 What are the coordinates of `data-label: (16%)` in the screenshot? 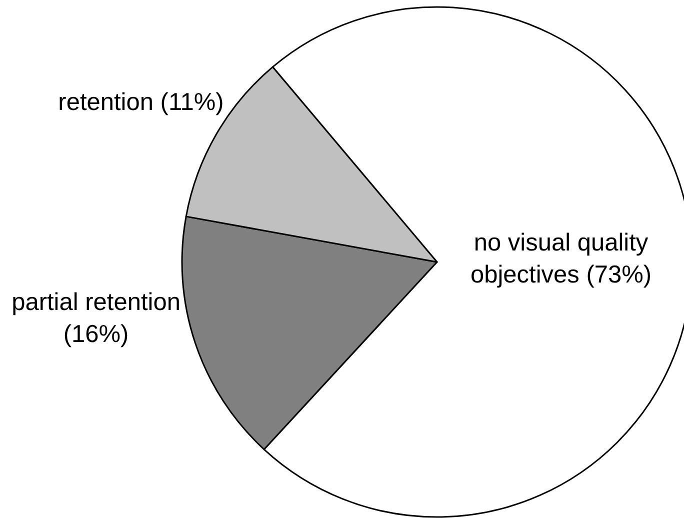 It's located at (96, 334).